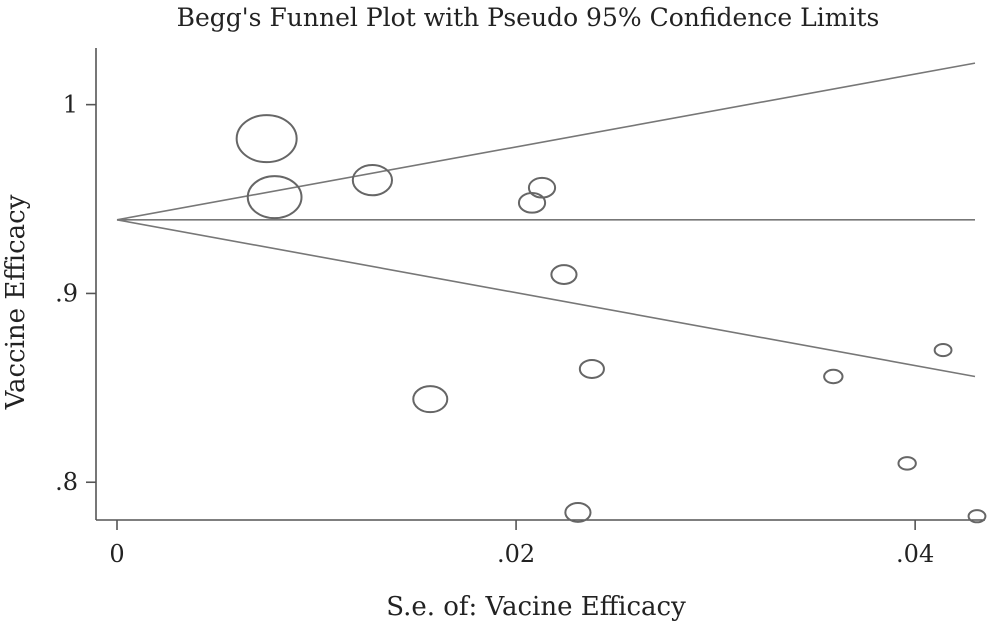  I want to click on y-axis-label: Vaccine Efficacy, so click(16, 302).